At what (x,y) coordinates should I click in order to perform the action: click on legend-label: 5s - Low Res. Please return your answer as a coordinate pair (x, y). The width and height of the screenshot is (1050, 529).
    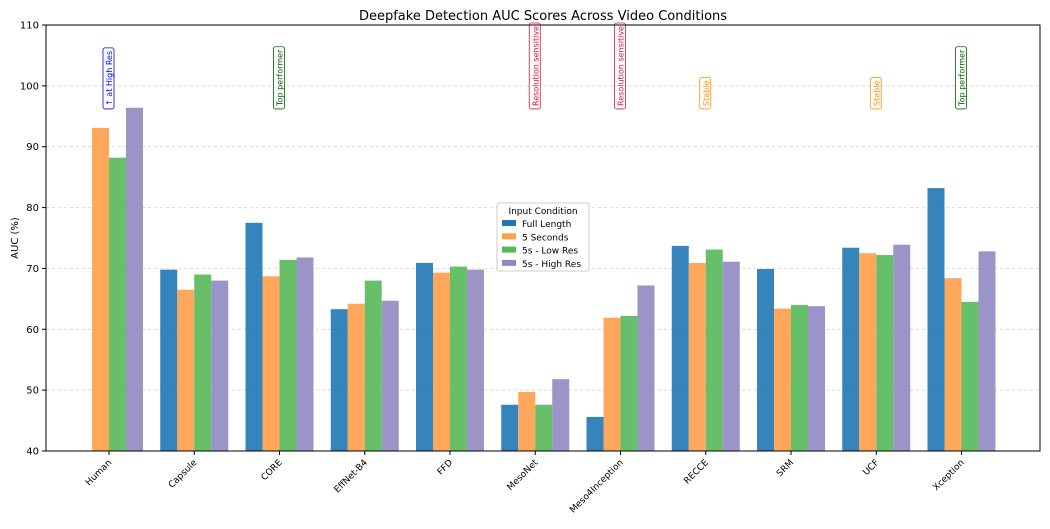
    Looking at the image, I should click on (550, 252).